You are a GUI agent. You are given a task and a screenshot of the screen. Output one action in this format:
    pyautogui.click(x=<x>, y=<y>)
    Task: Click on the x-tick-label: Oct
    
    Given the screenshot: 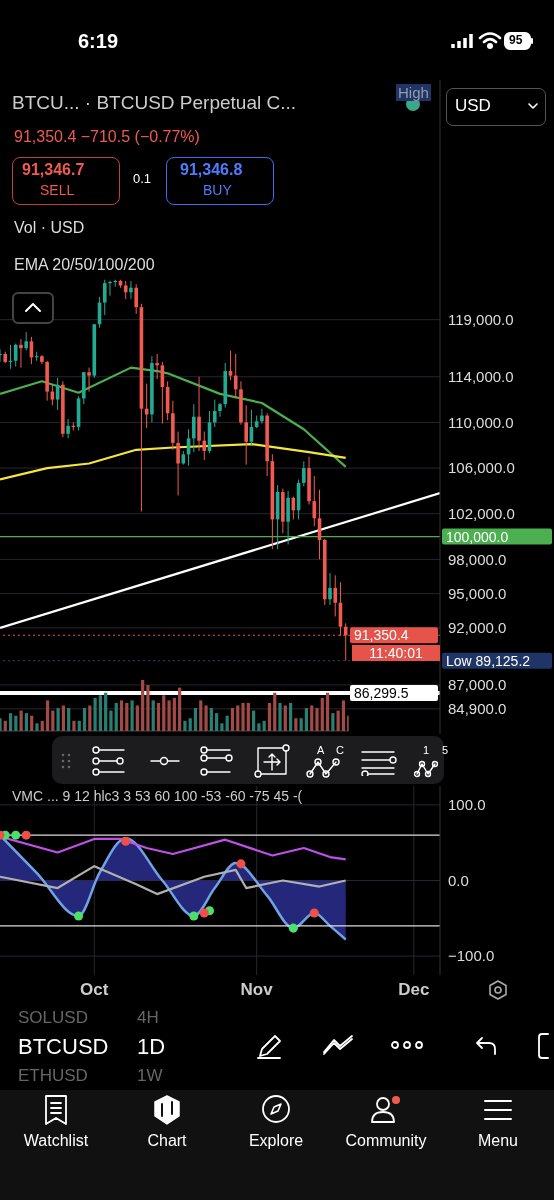 What is the action you would take?
    pyautogui.click(x=94, y=990)
    